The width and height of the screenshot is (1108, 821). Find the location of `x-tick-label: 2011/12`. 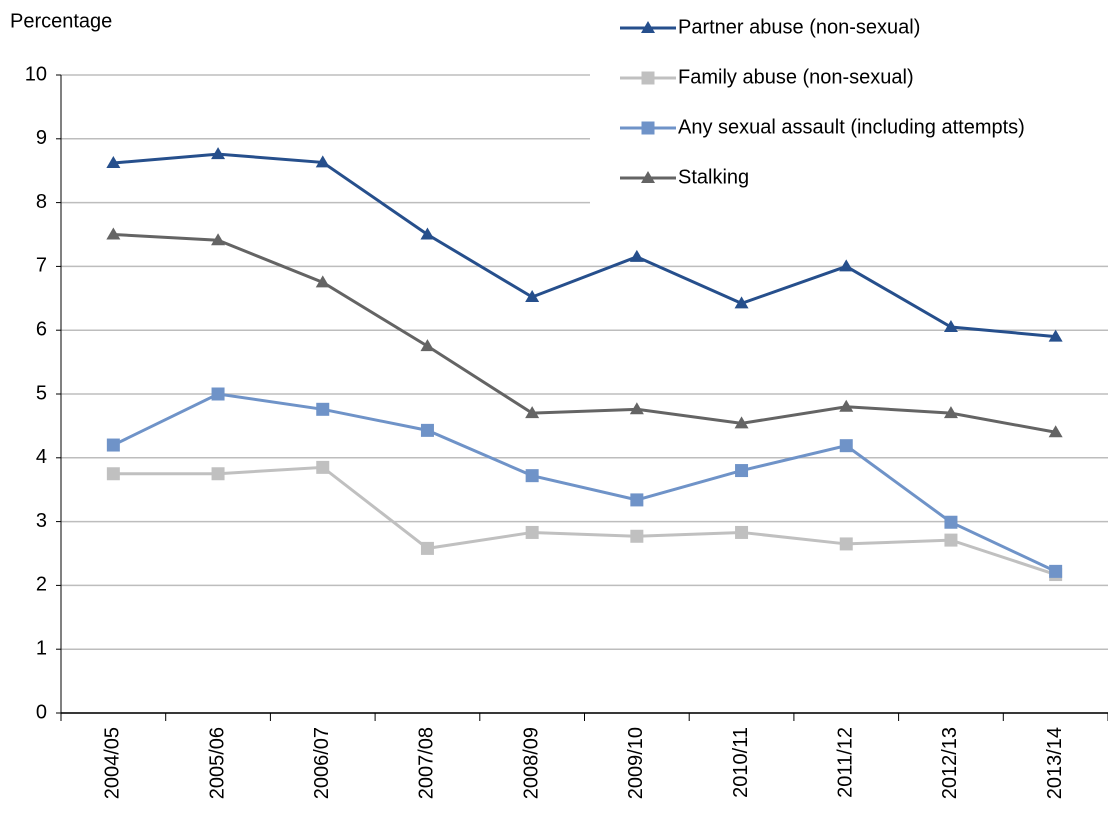

x-tick-label: 2011/12 is located at coordinates (846, 762).